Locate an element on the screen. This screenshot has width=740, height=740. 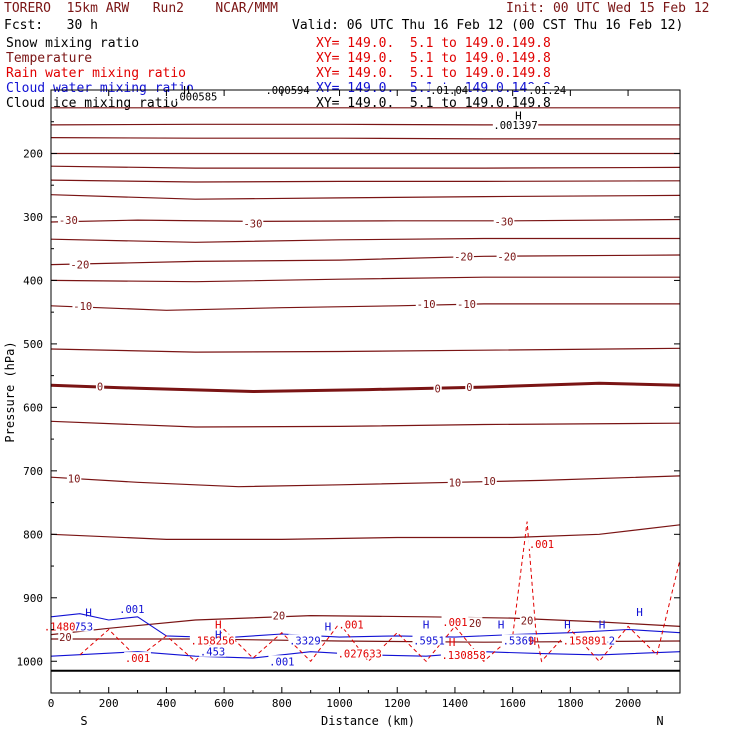
contour-label: .01.24 is located at coordinates (547, 91).